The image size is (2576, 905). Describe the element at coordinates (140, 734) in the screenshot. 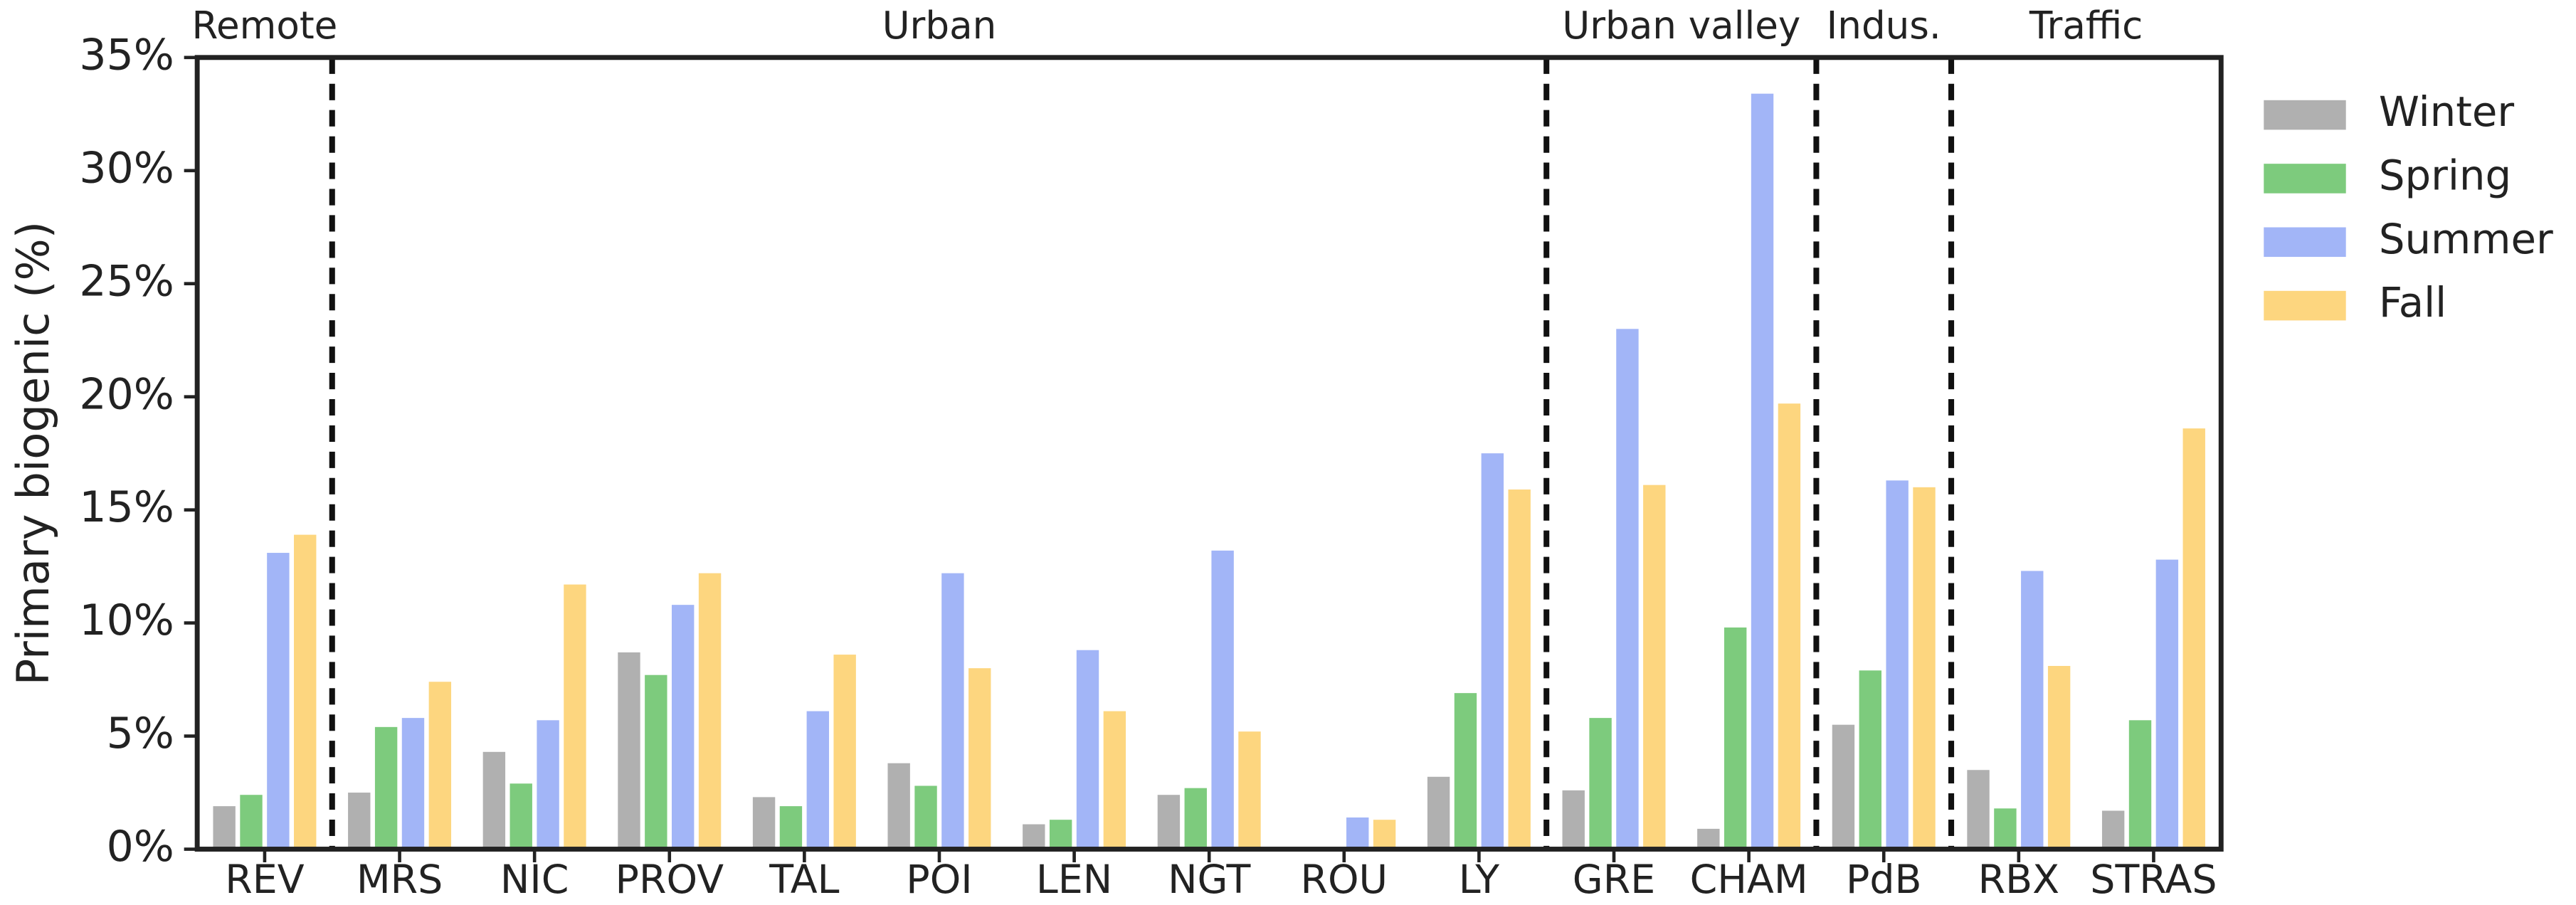

I see `y-tick-label: 5%` at that location.